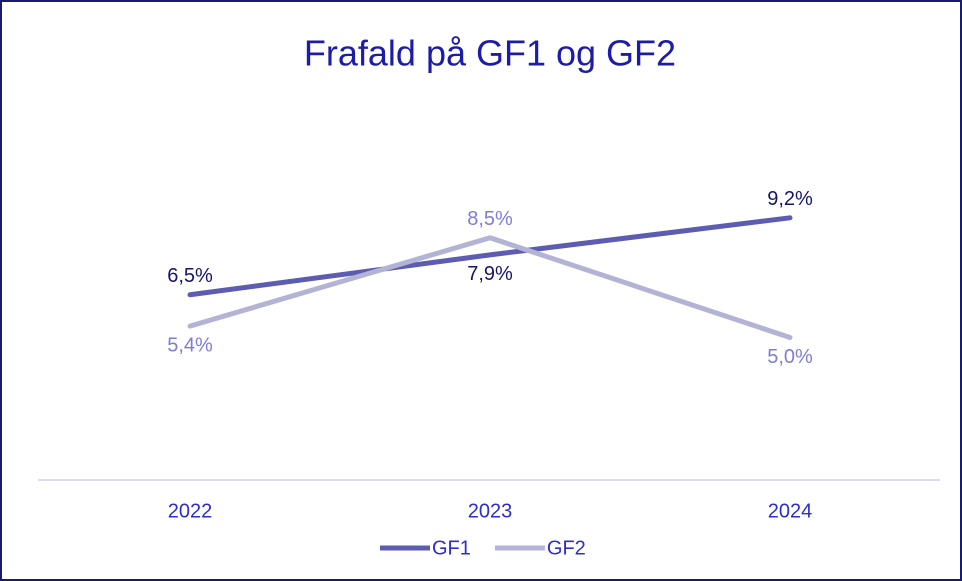  Describe the element at coordinates (790, 511) in the screenshot. I see `x-tick-label: 2024` at that location.